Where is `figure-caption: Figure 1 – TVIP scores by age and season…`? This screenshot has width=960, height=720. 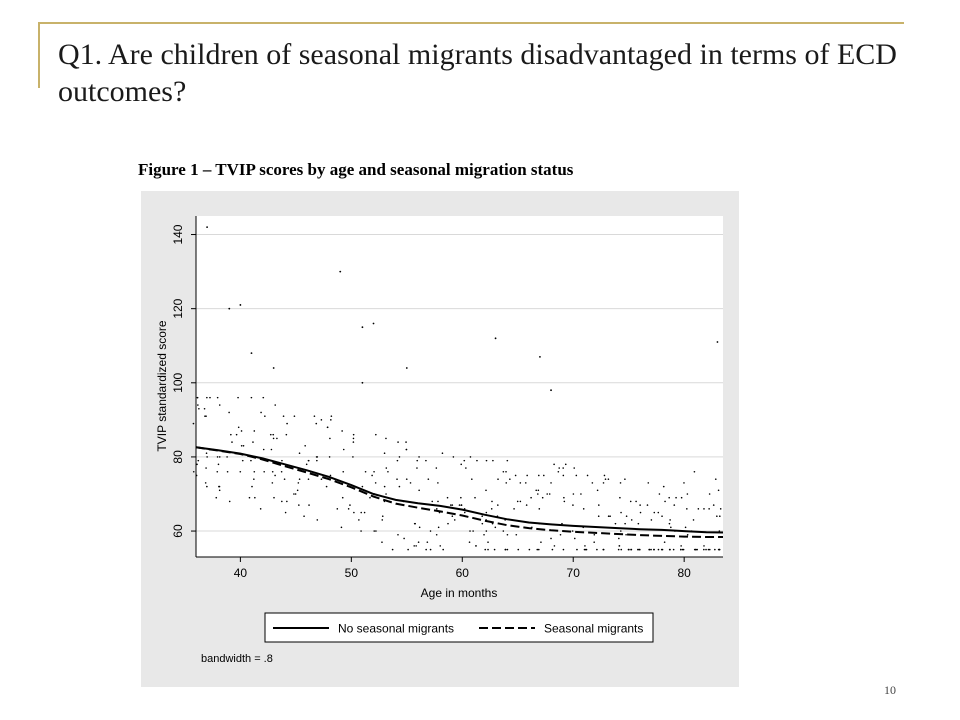
figure-caption: Figure 1 – TVIP scores by age and season… is located at coordinates (356, 169).